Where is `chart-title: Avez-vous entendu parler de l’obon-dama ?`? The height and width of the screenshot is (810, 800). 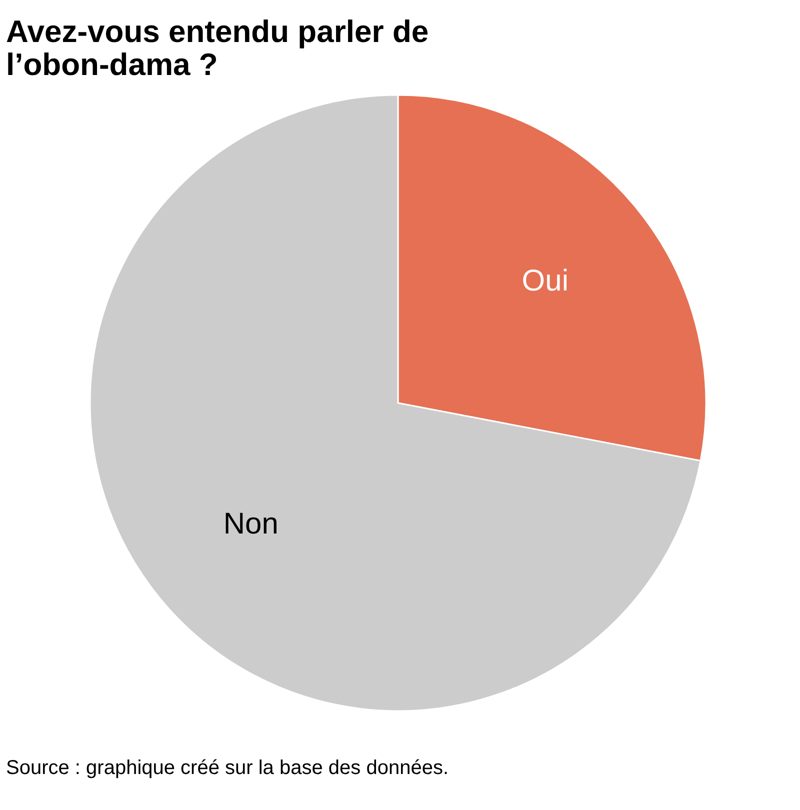
chart-title: Avez-vous entendu parler de l’obon-dama ? is located at coordinates (217, 48).